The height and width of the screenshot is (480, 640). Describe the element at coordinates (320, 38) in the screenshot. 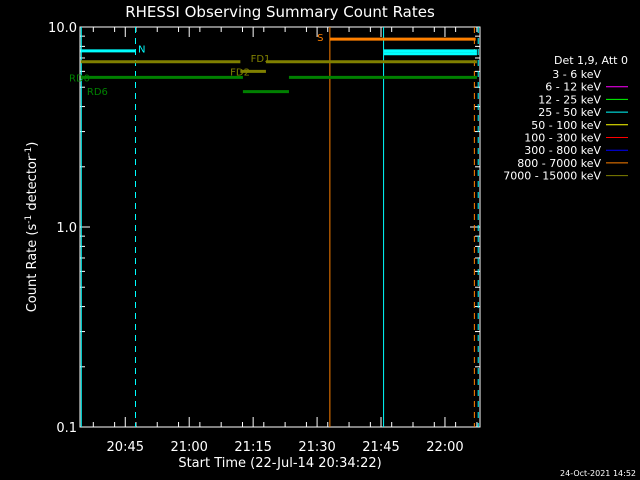

I see `flag-label: S` at that location.